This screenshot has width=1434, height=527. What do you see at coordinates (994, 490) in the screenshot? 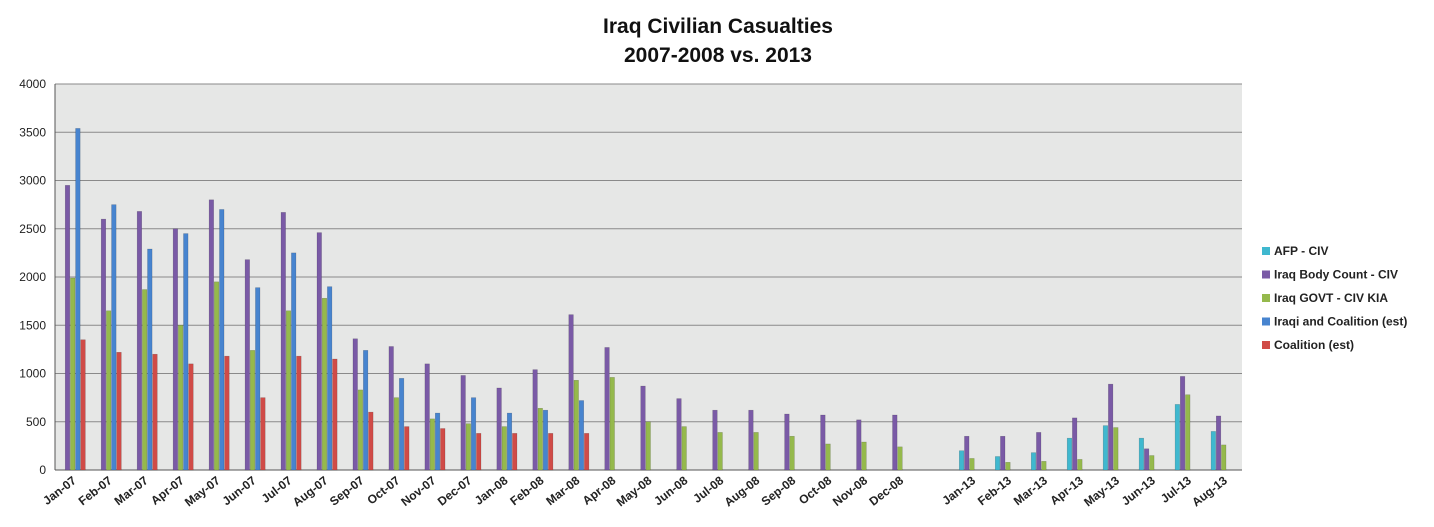
I see `x-tick-label: Feb-13` at bounding box center [994, 490].